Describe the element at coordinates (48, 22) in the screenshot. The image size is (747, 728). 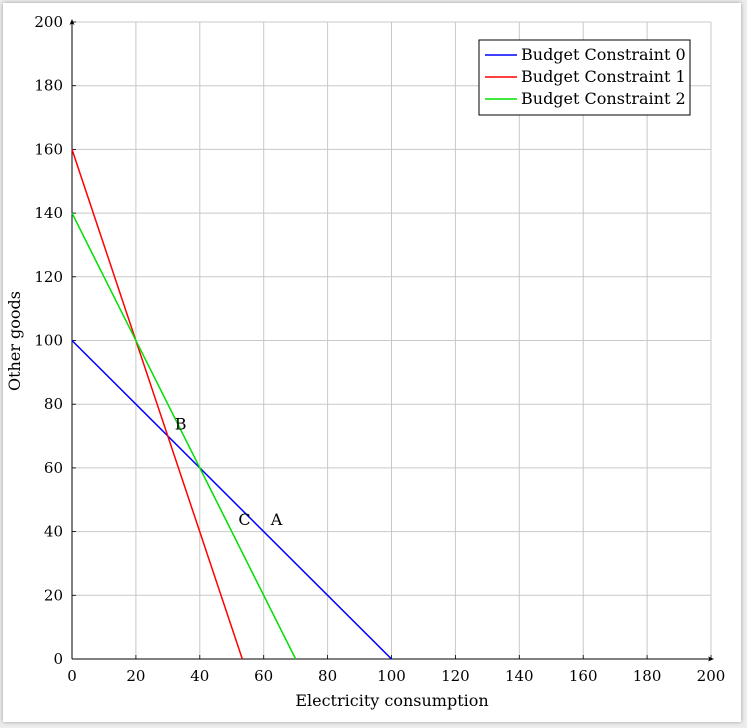
I see `y-tick-label: 200` at that location.